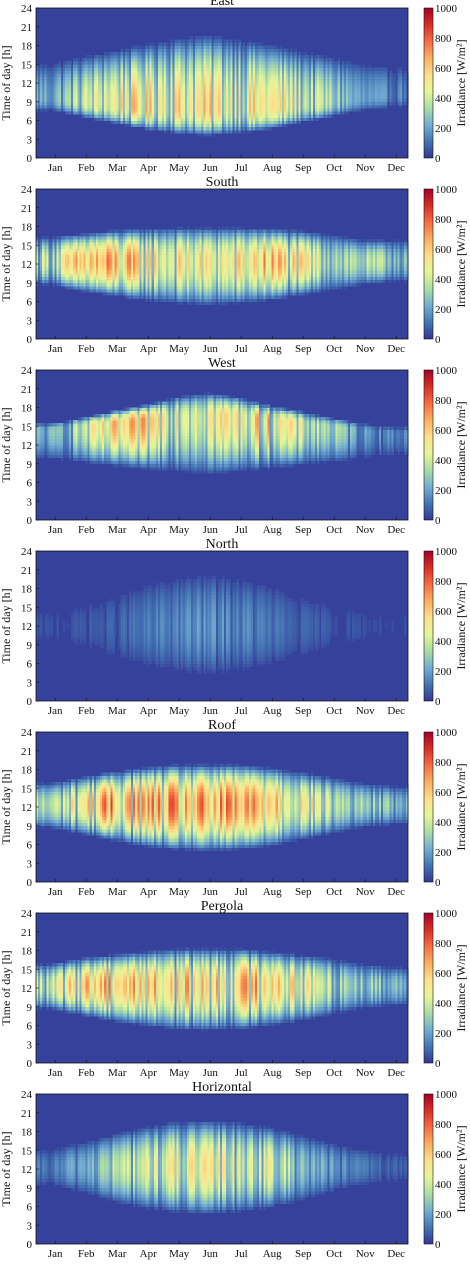  I want to click on y-tick-label: 21, so click(26, 28).